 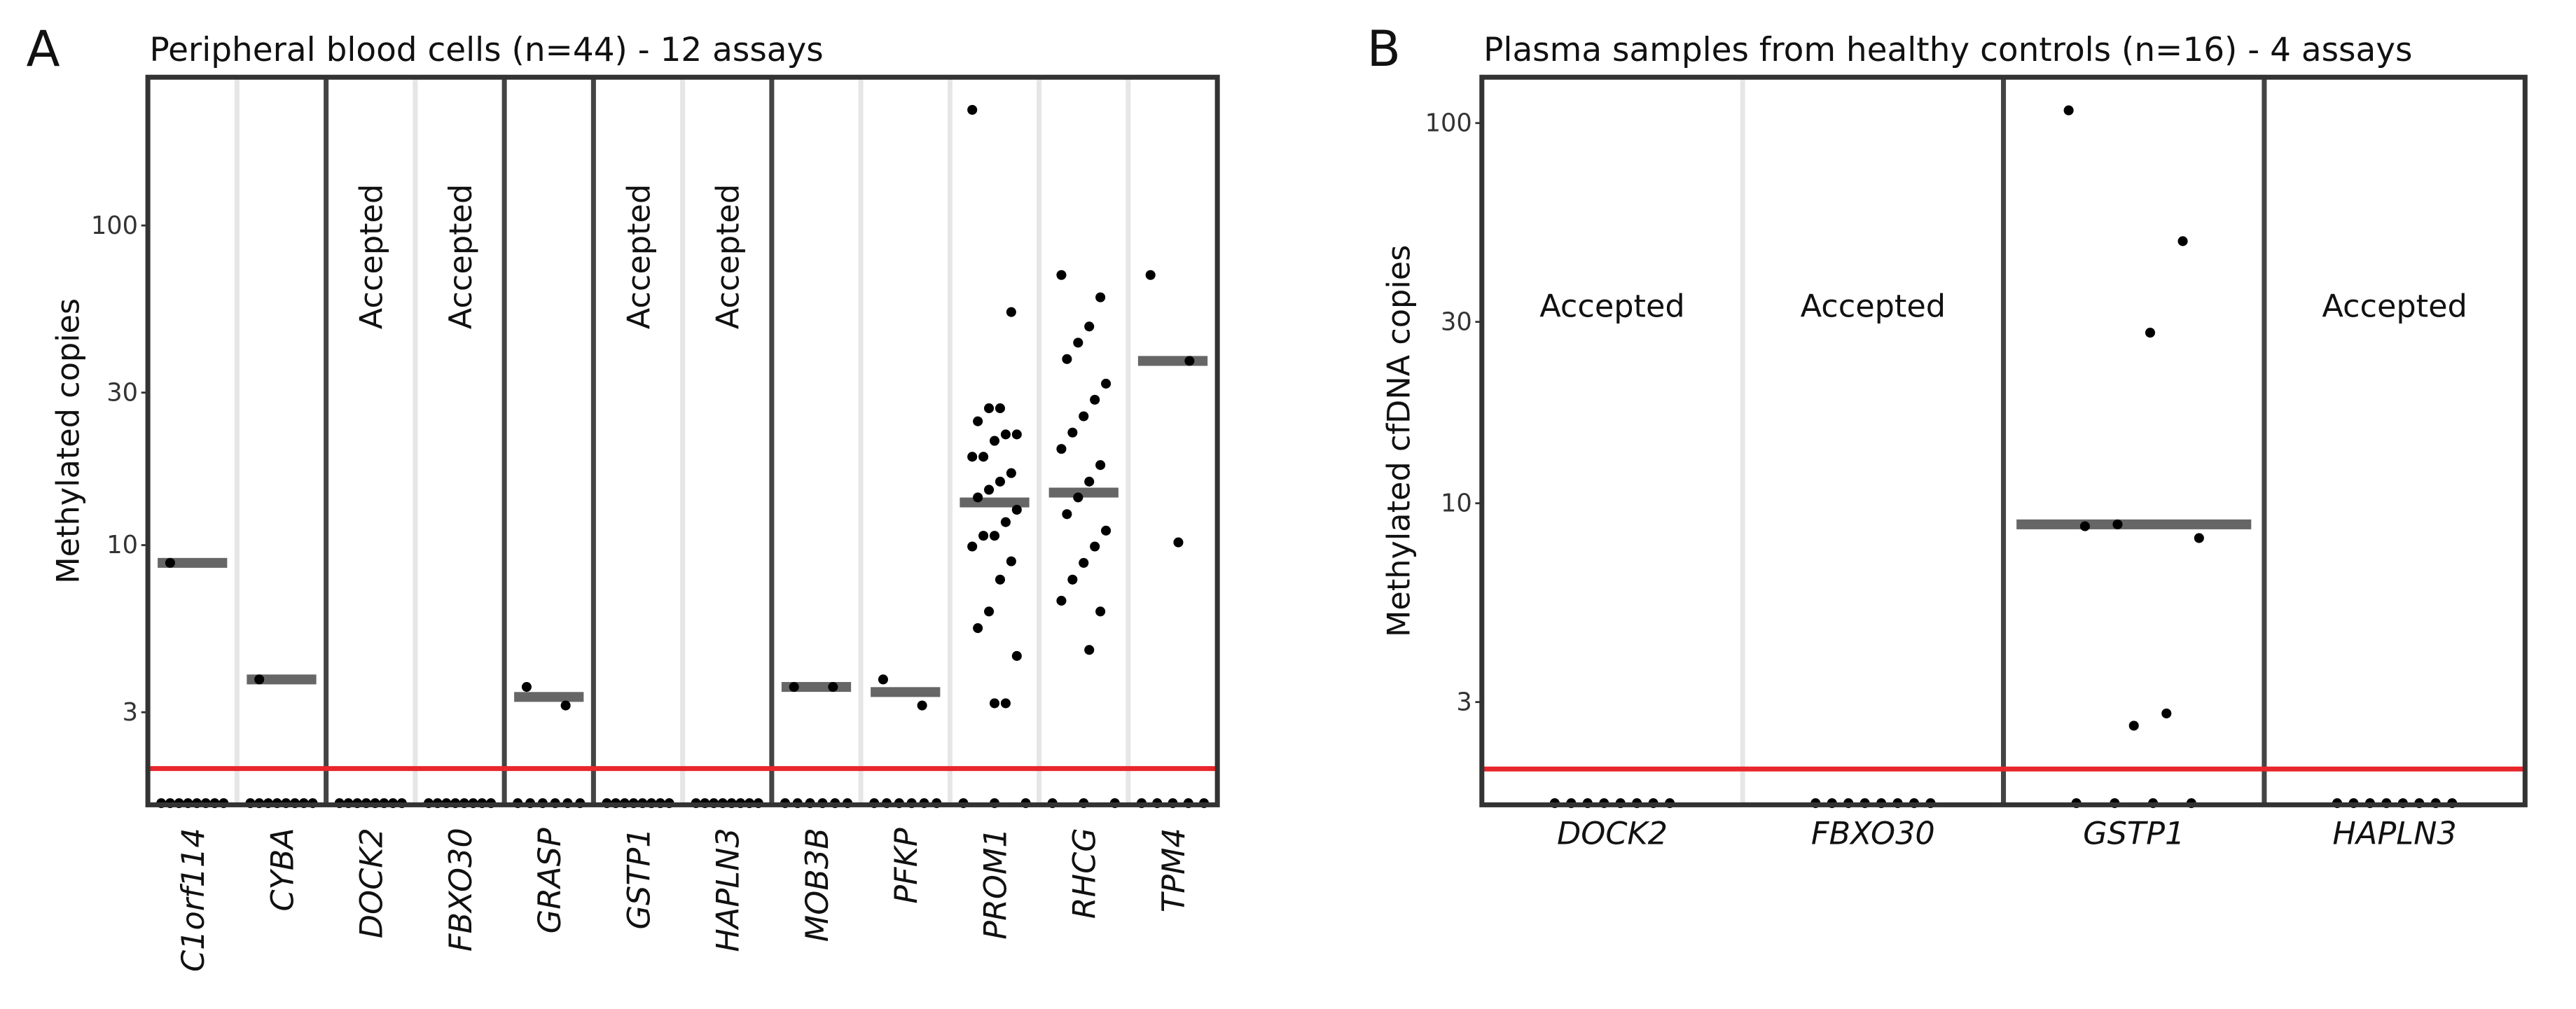 What do you see at coordinates (1399, 441) in the screenshot?
I see `y-axis-label: Methylated cfDNA copies` at bounding box center [1399, 441].